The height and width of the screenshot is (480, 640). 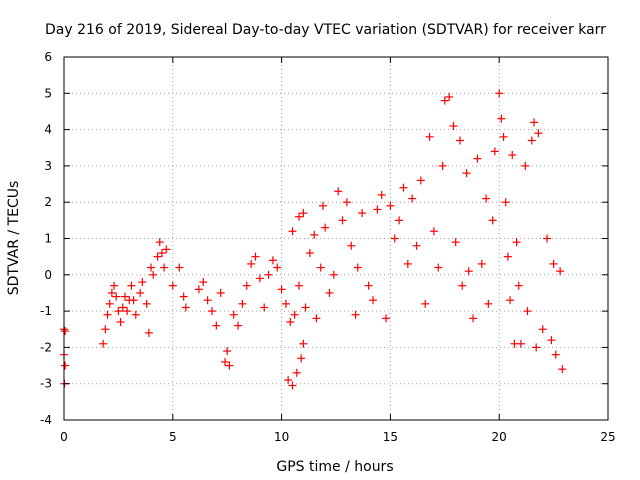 I want to click on y-tick-label: 6, so click(x=48, y=57).